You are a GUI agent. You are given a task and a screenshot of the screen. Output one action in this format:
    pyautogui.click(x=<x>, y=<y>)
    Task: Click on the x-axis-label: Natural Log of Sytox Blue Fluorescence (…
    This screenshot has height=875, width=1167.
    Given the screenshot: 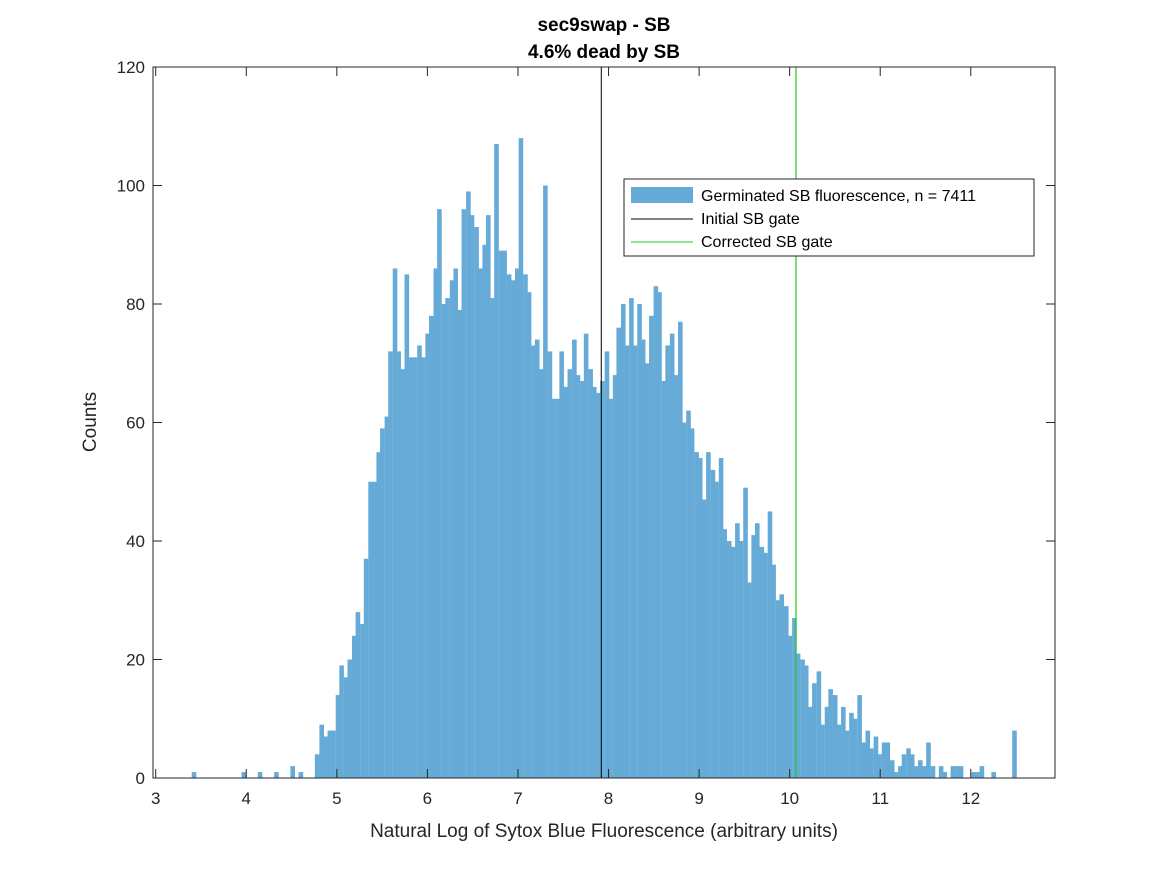 What is the action you would take?
    pyautogui.click(x=604, y=831)
    